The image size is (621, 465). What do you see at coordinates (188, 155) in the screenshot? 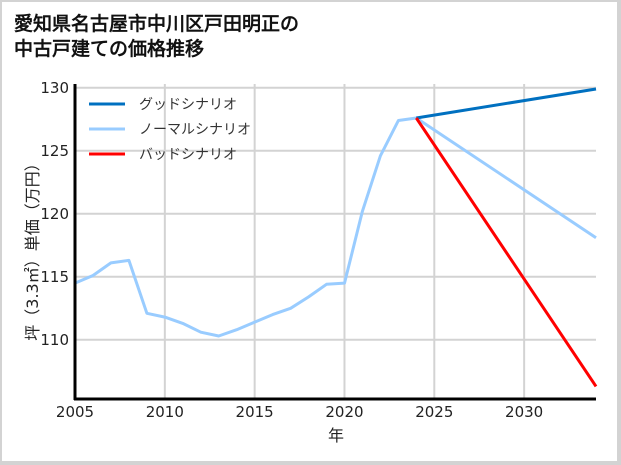
I see `legend-label: バッドシナリオ` at bounding box center [188, 155].